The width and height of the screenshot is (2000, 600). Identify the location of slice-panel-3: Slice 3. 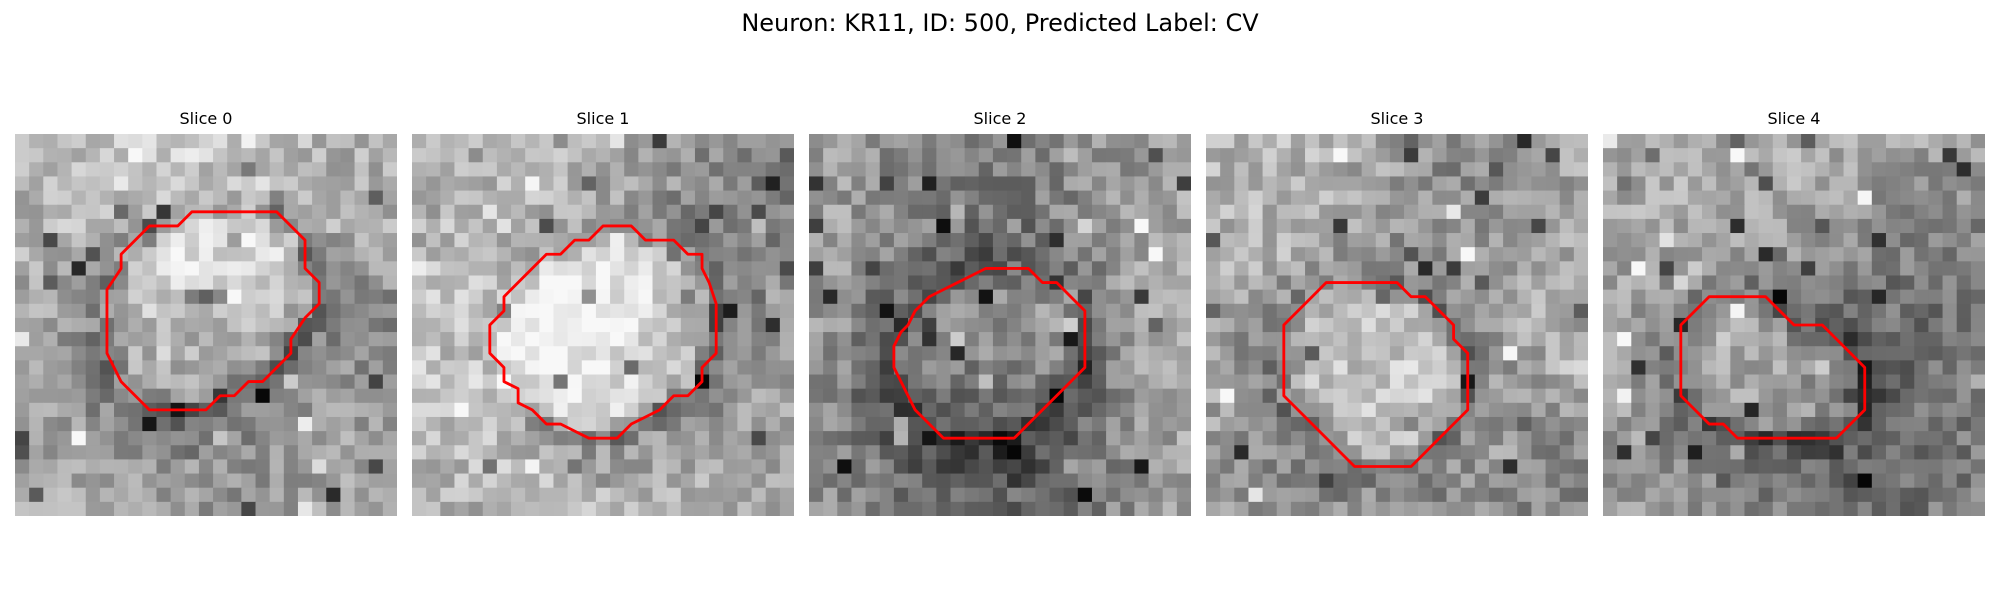
(1397, 312).